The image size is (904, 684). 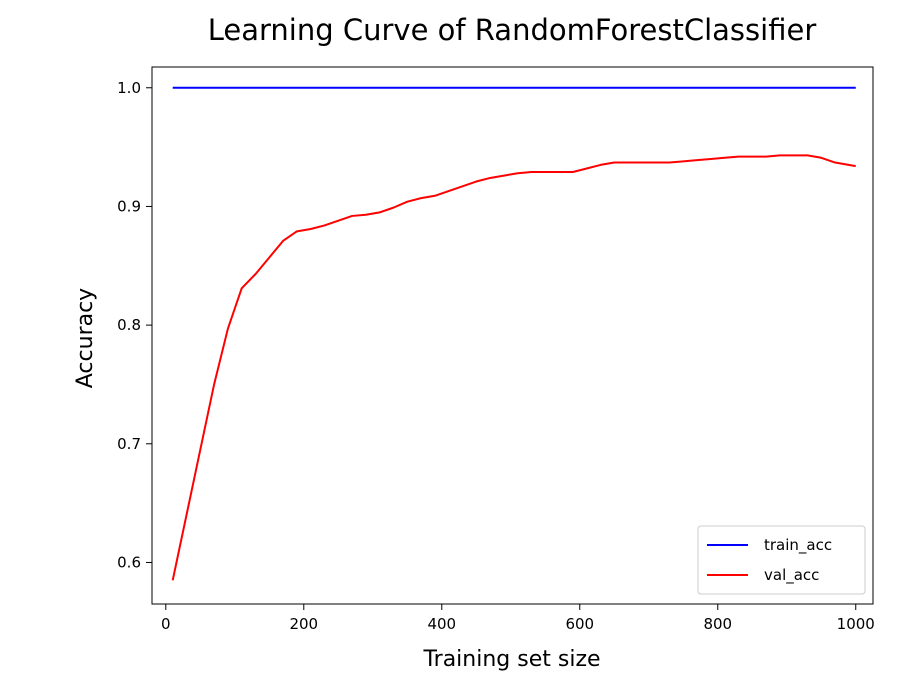 I want to click on chart-title: Learning Curve of RandomForestClassifier, so click(x=512, y=30).